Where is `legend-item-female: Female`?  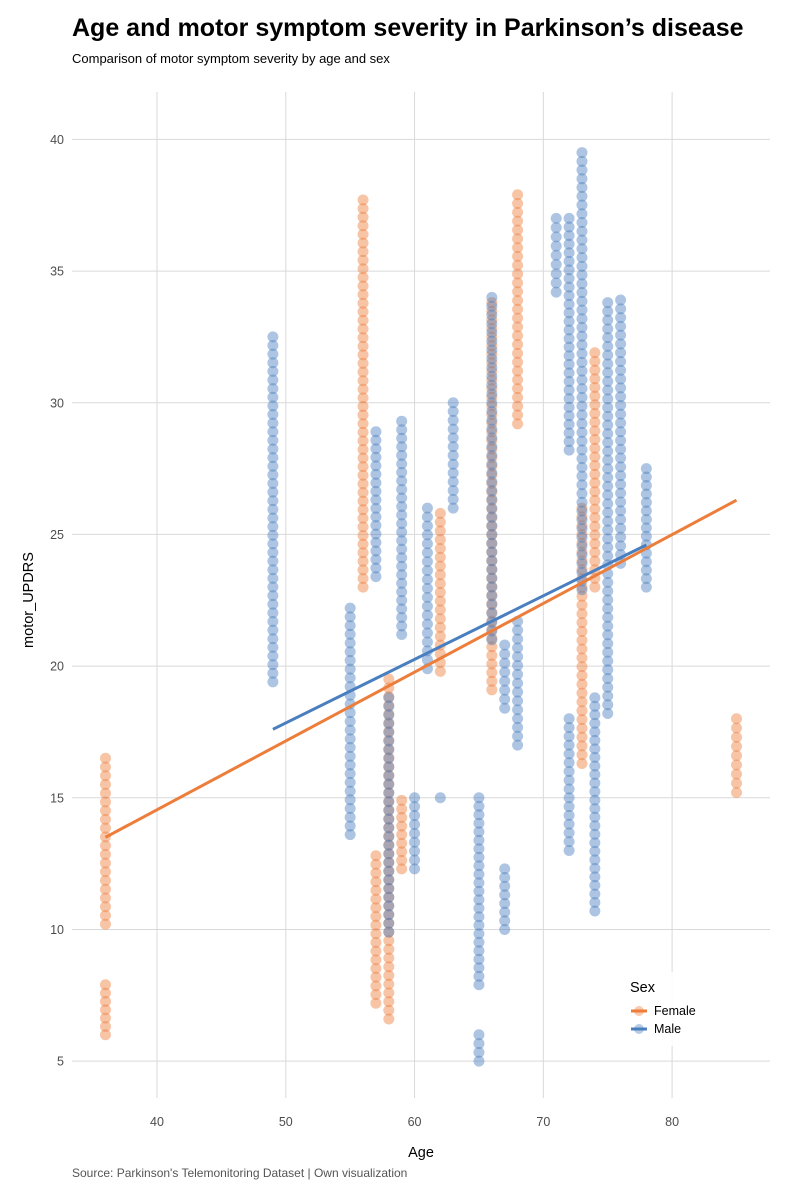 legend-item-female: Female is located at coordinates (663, 1011).